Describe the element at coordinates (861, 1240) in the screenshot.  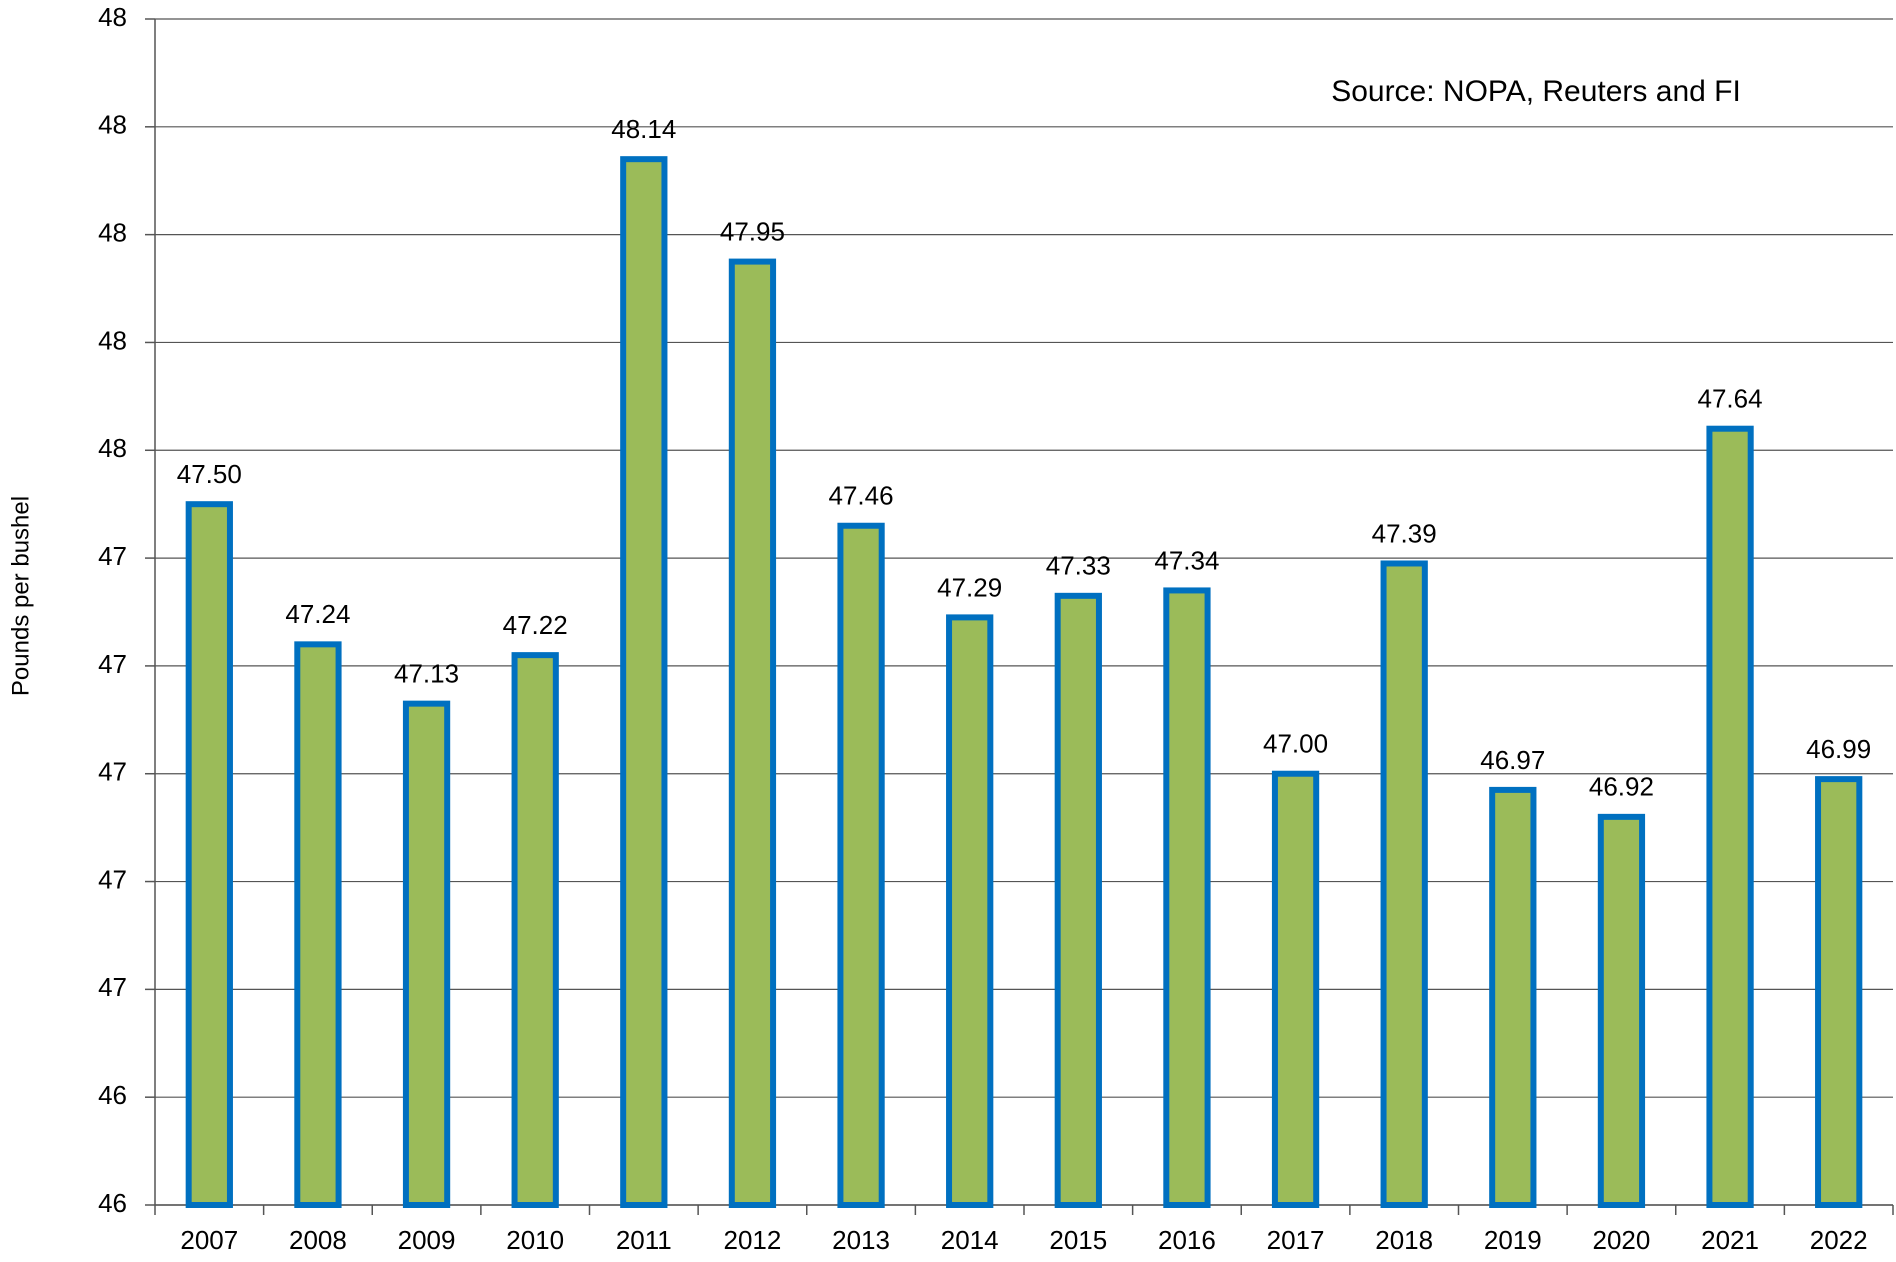
I see `x-tick-label: 2013` at that location.